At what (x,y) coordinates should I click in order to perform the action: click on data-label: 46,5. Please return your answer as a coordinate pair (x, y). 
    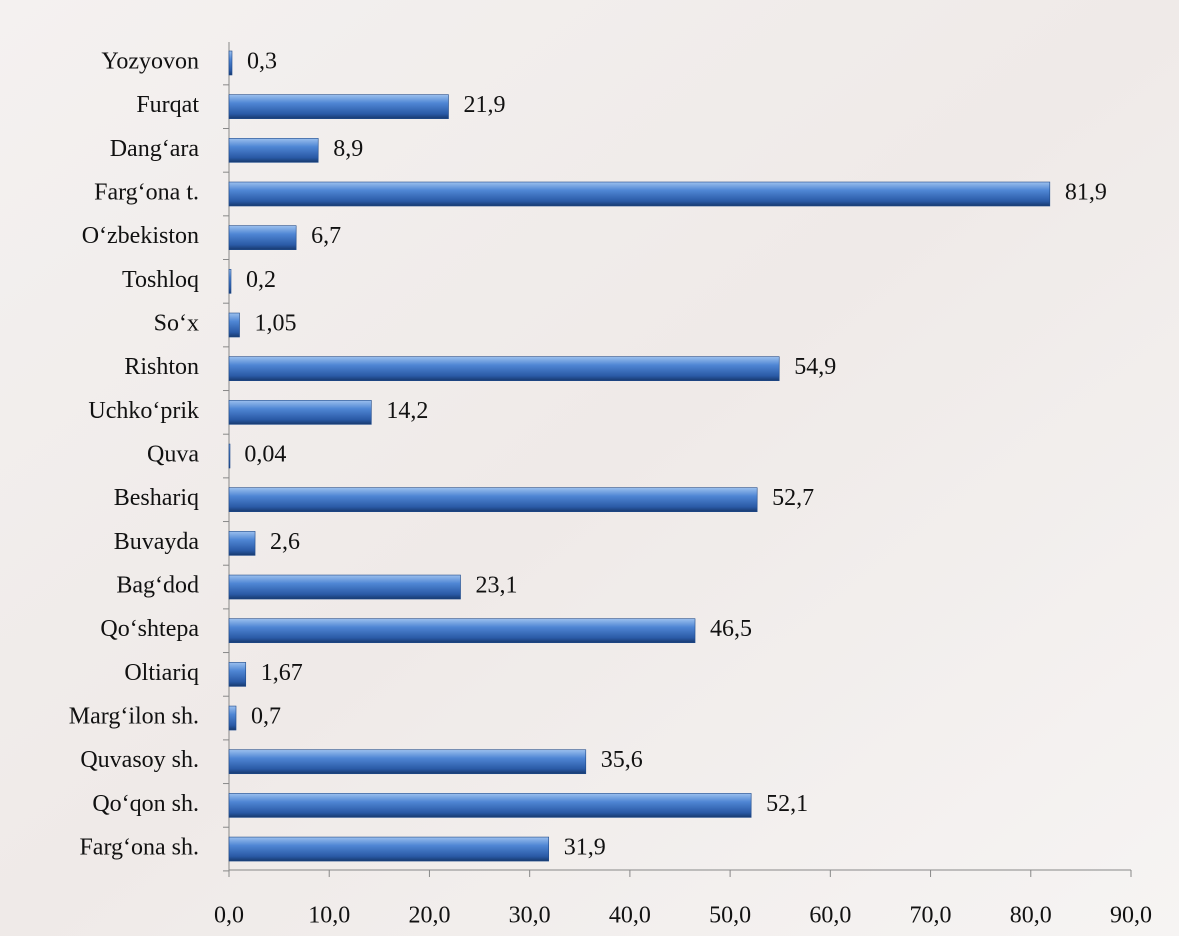
    Looking at the image, I should click on (731, 629).